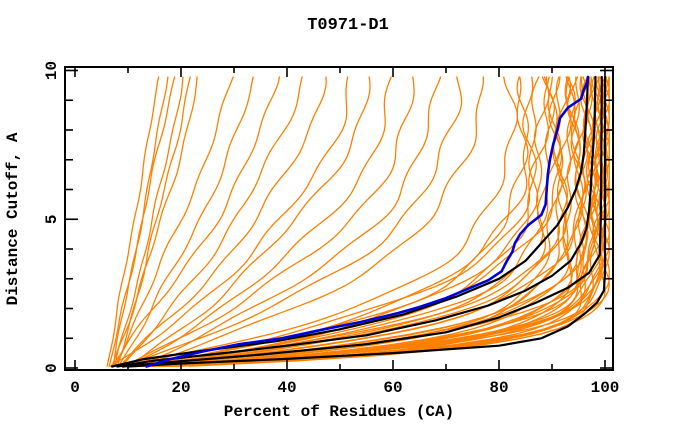 This screenshot has height=440, width=680. What do you see at coordinates (180, 388) in the screenshot?
I see `x-tick-label: 20` at bounding box center [180, 388].